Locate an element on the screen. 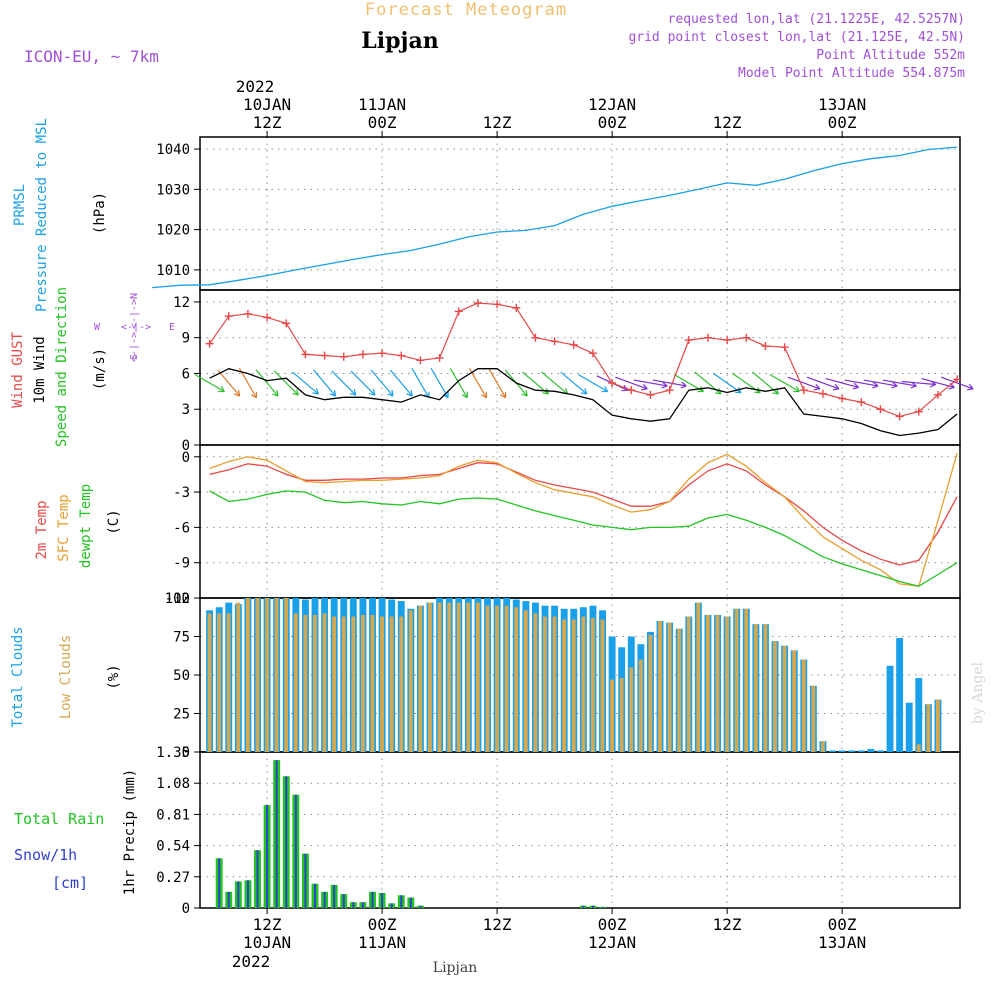 The height and width of the screenshot is (1000, 1000). y-tick-label: 12 is located at coordinates (181, 303).